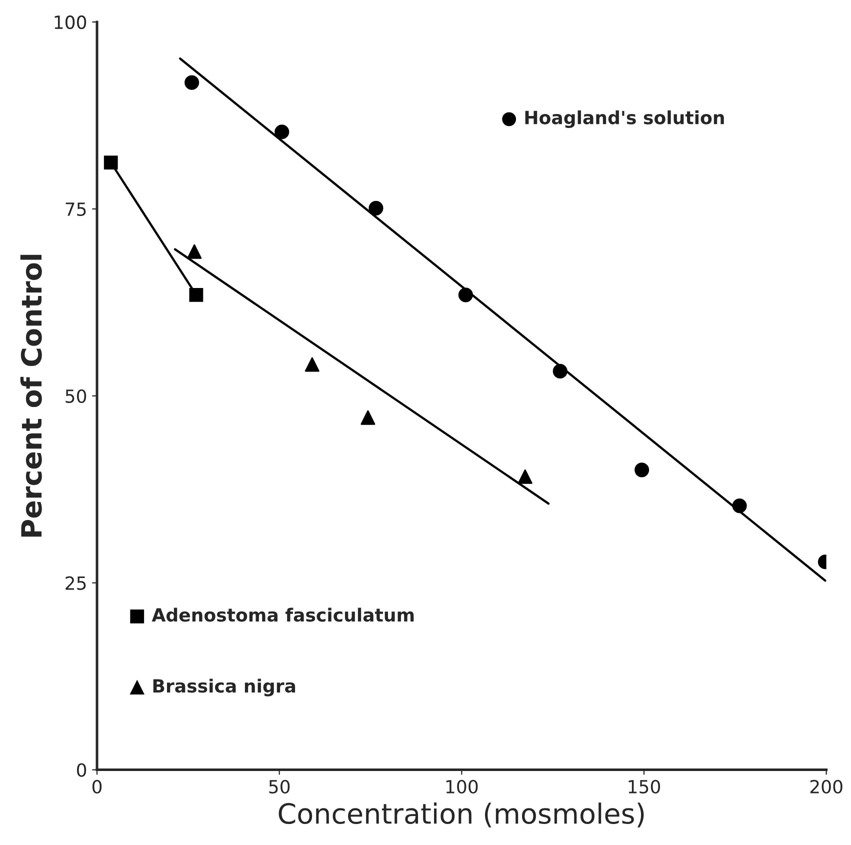 This screenshot has width=851, height=845. What do you see at coordinates (224, 687) in the screenshot?
I see `legend-label: Brassica nigra` at bounding box center [224, 687].